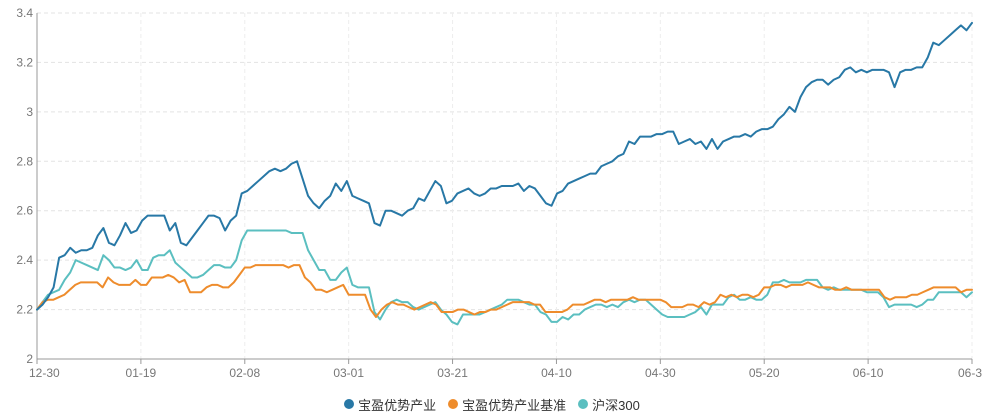  I want to click on legend-item-csi300: 沪深300, so click(609, 404).